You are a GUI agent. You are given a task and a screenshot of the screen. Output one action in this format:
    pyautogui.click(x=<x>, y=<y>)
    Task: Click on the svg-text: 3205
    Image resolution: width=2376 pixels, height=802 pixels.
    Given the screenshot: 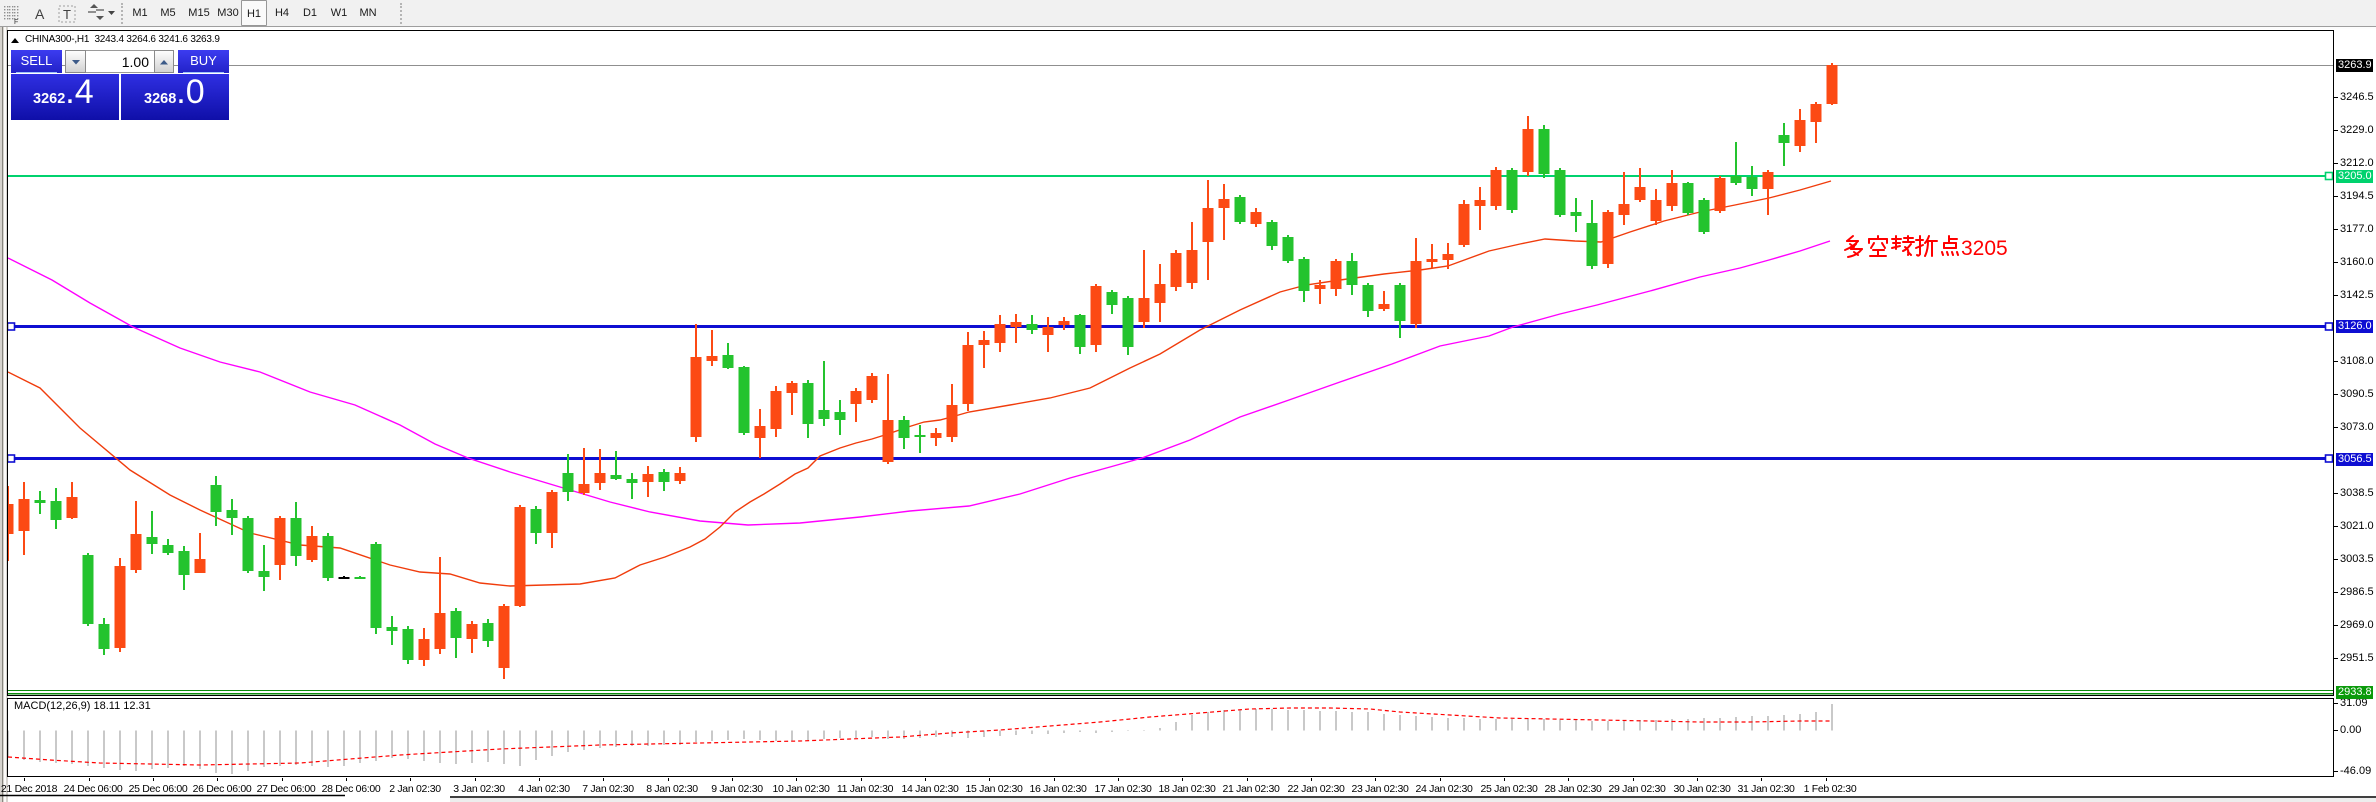 What is the action you would take?
    pyautogui.click(x=1984, y=248)
    